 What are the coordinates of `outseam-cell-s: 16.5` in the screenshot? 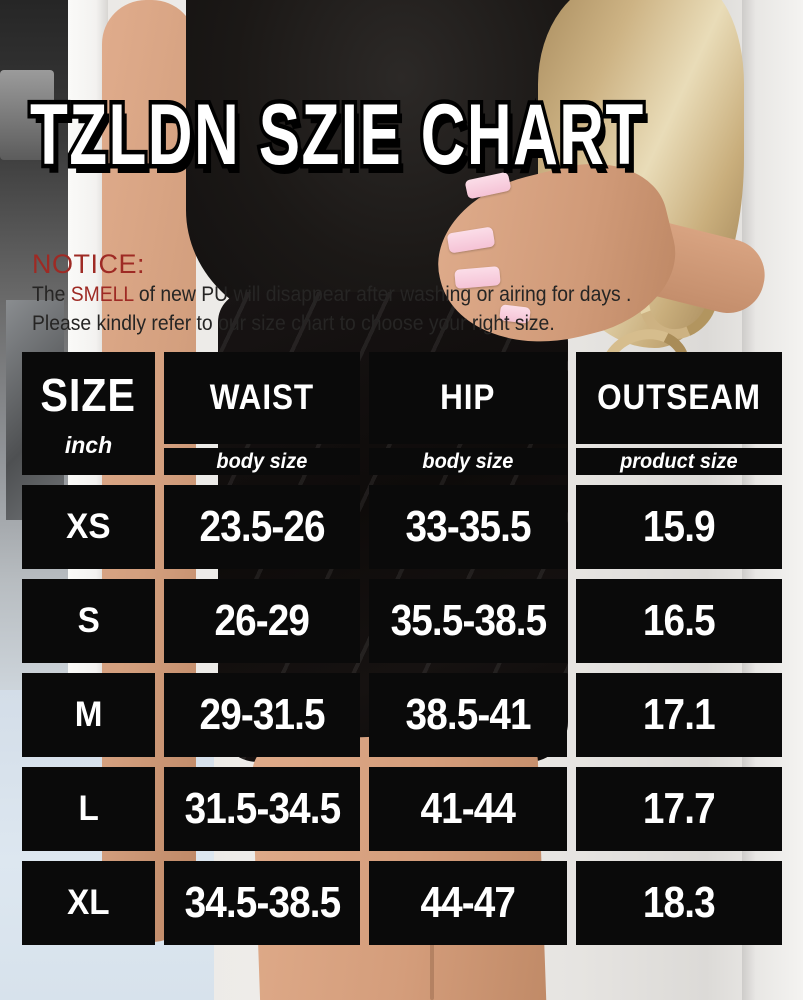 It's located at (679, 621).